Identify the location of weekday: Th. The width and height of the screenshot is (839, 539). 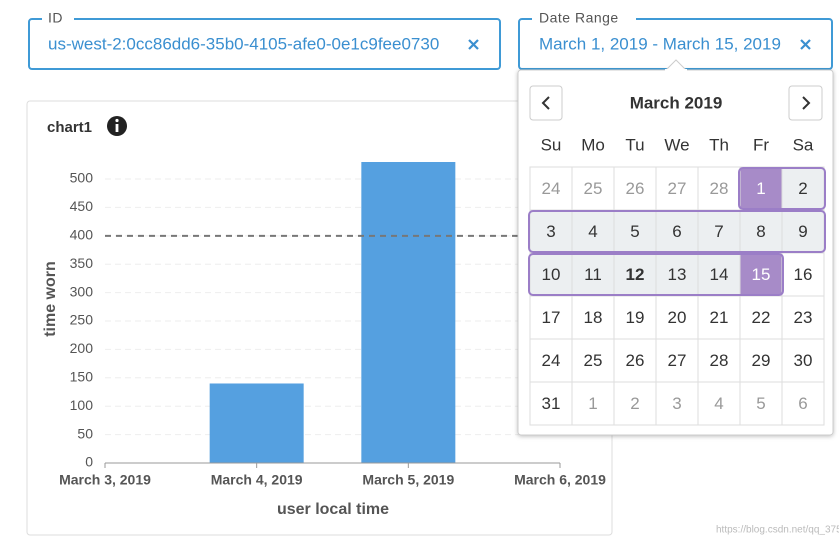
(719, 144).